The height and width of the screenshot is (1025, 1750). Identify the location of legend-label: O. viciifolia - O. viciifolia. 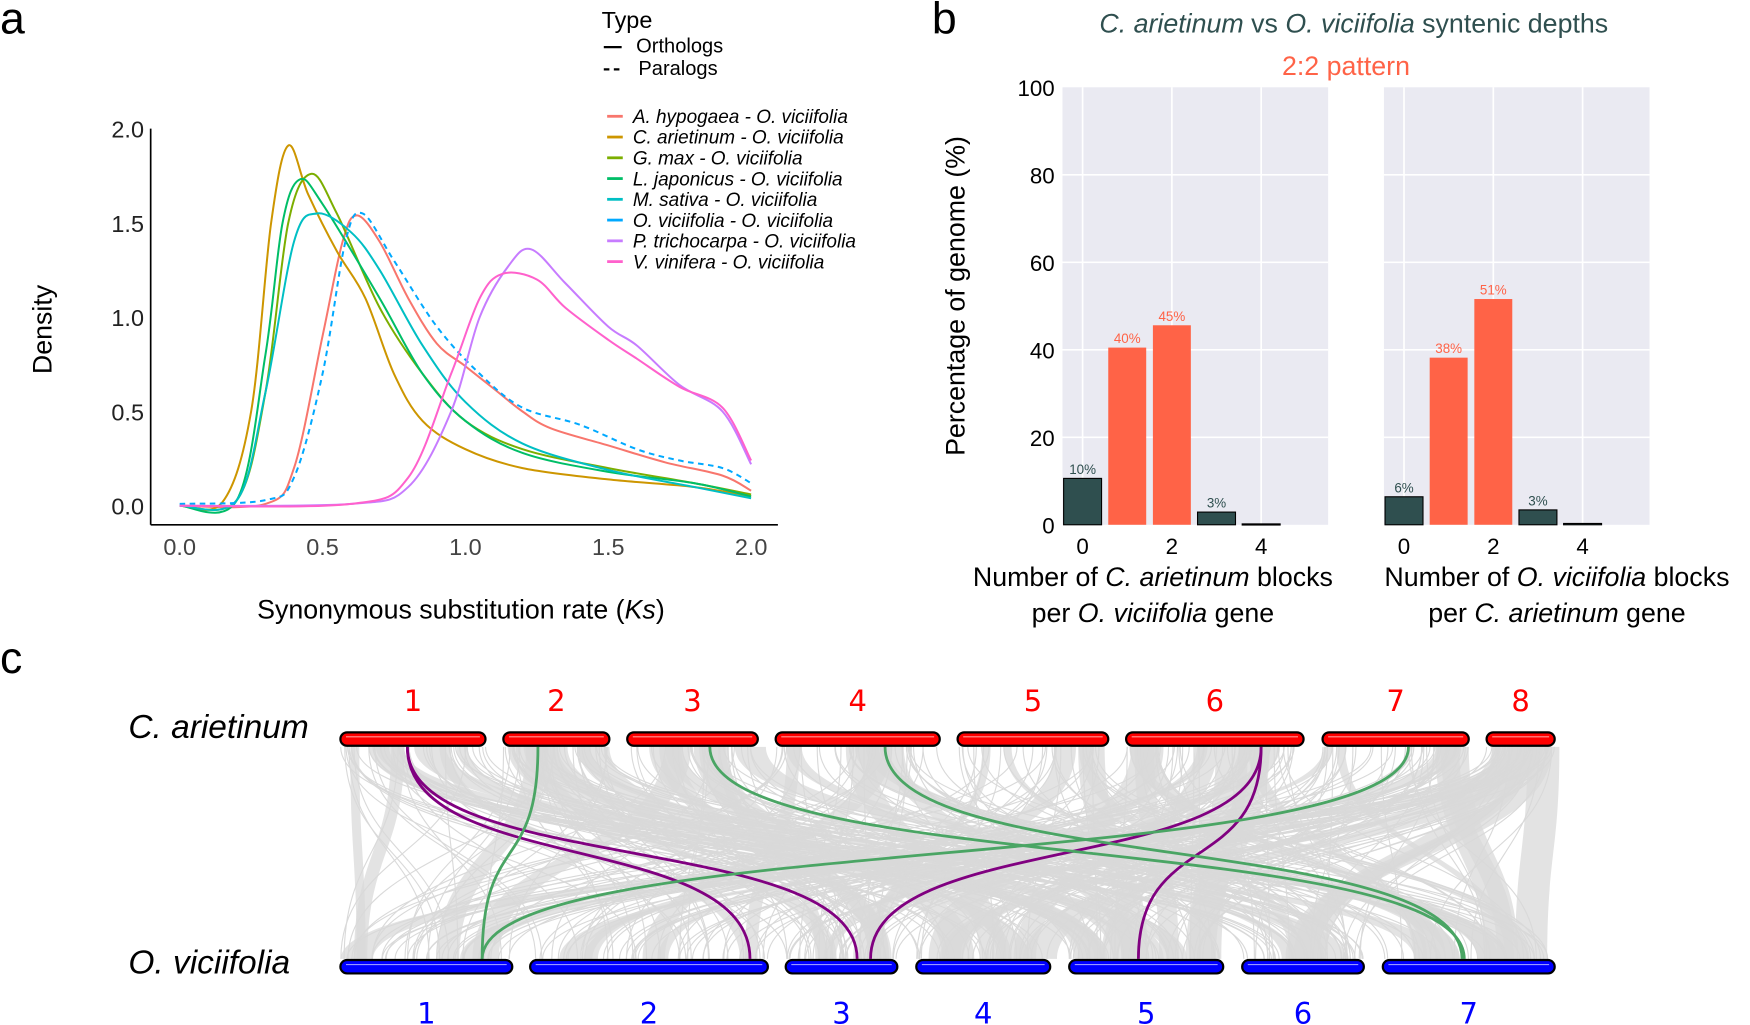
(733, 221).